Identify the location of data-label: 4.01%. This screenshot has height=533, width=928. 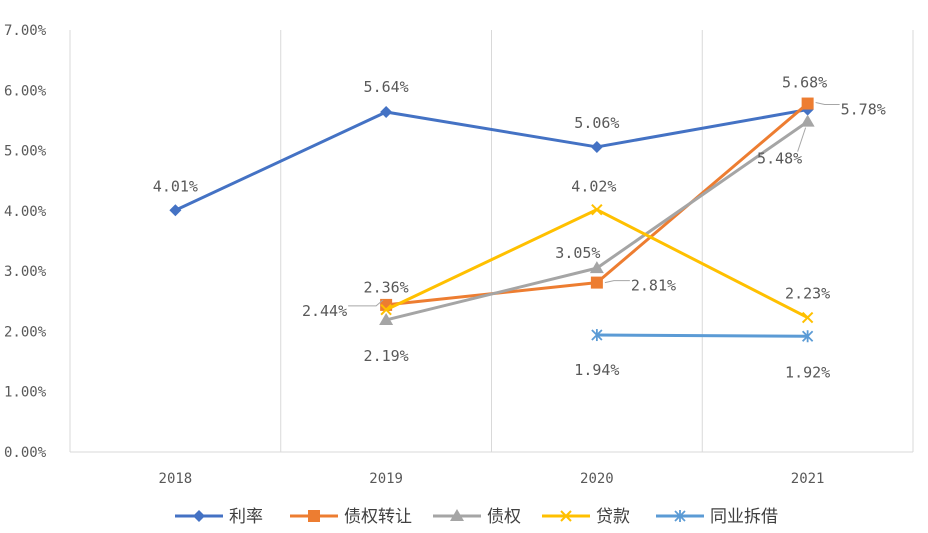
(175, 186).